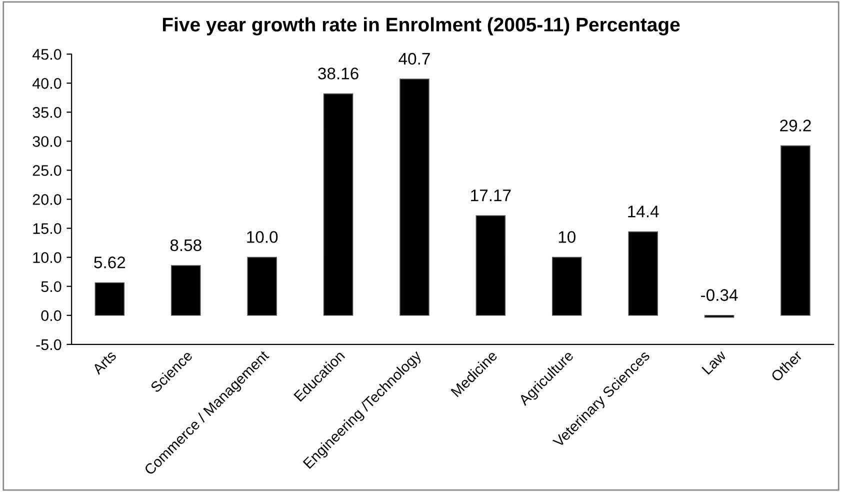 Image resolution: width=842 pixels, height=492 pixels. What do you see at coordinates (47, 54) in the screenshot?
I see `y-tick-label: 45.0` at bounding box center [47, 54].